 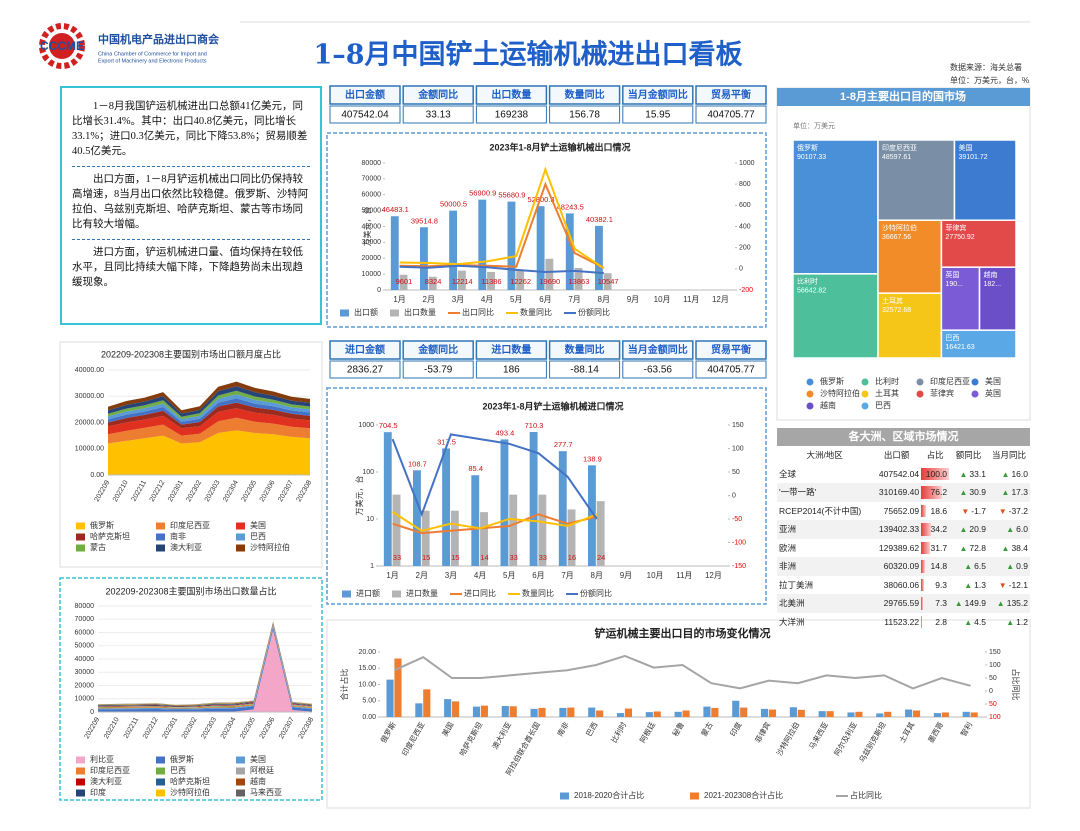 What do you see at coordinates (570, 206) in the screenshot?
I see `data-label: 48243.5` at bounding box center [570, 206].